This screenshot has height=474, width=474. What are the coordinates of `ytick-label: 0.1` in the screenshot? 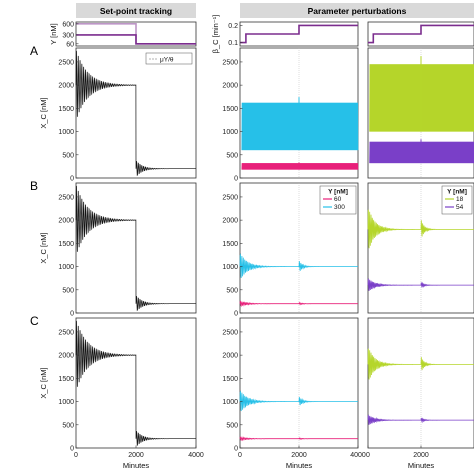 It's located at (233, 43).